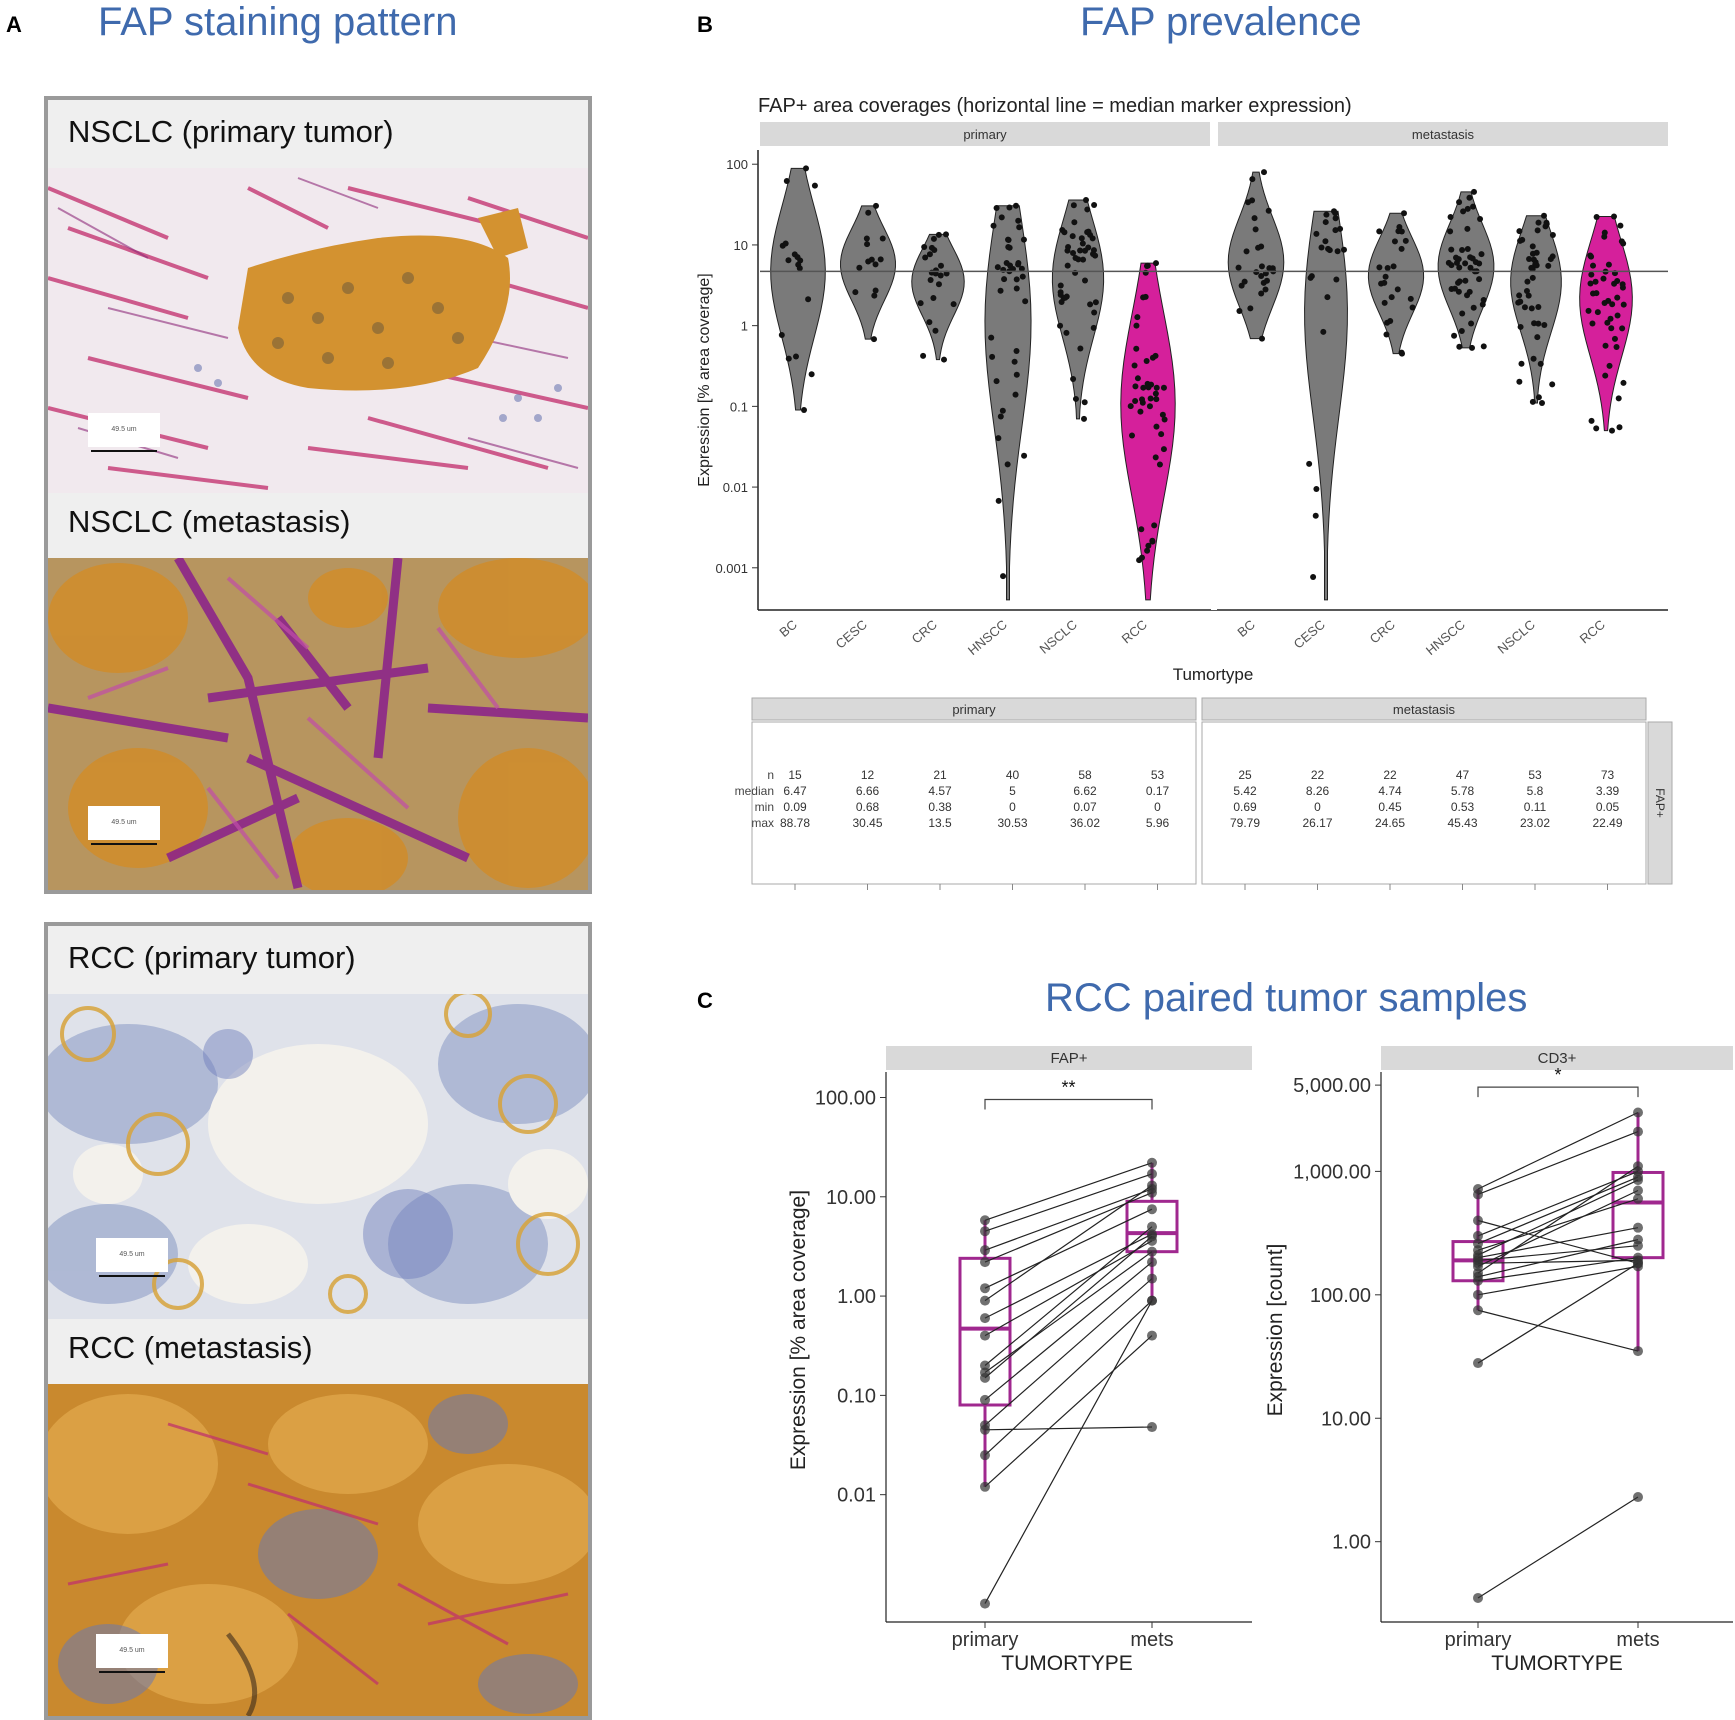 The image size is (1735, 1720). Describe the element at coordinates (795, 807) in the screenshot. I see `table-cell: 0.09` at that location.